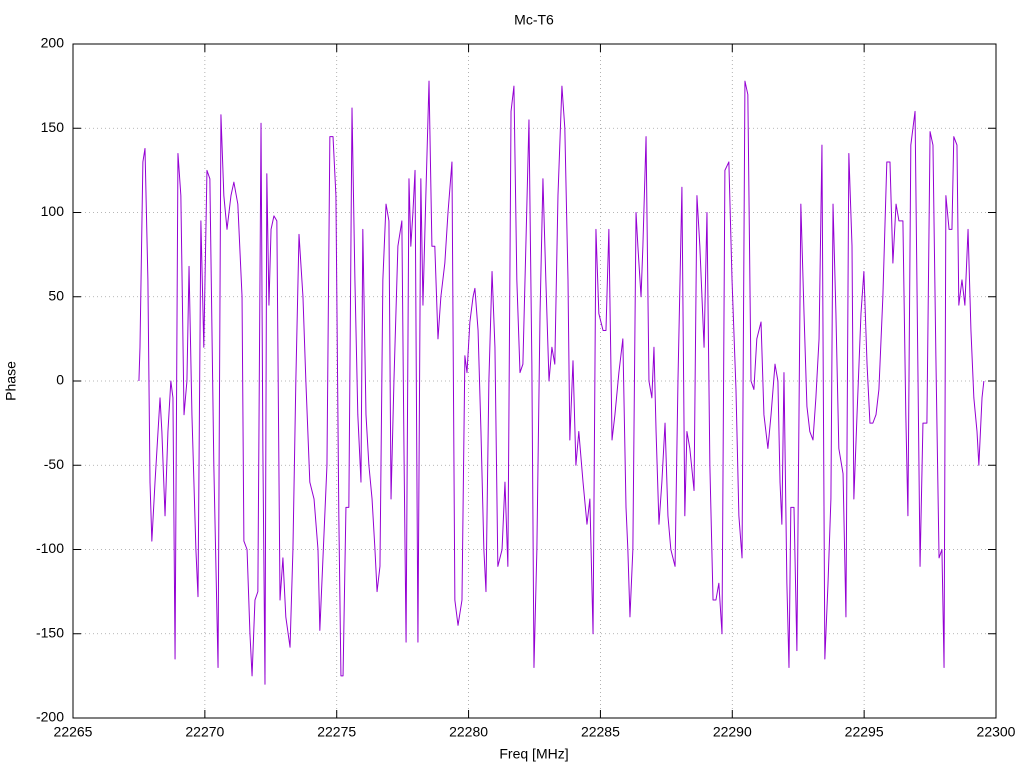 This screenshot has height=768, width=1024. I want to click on x-tick-label: 22265, so click(73, 732).